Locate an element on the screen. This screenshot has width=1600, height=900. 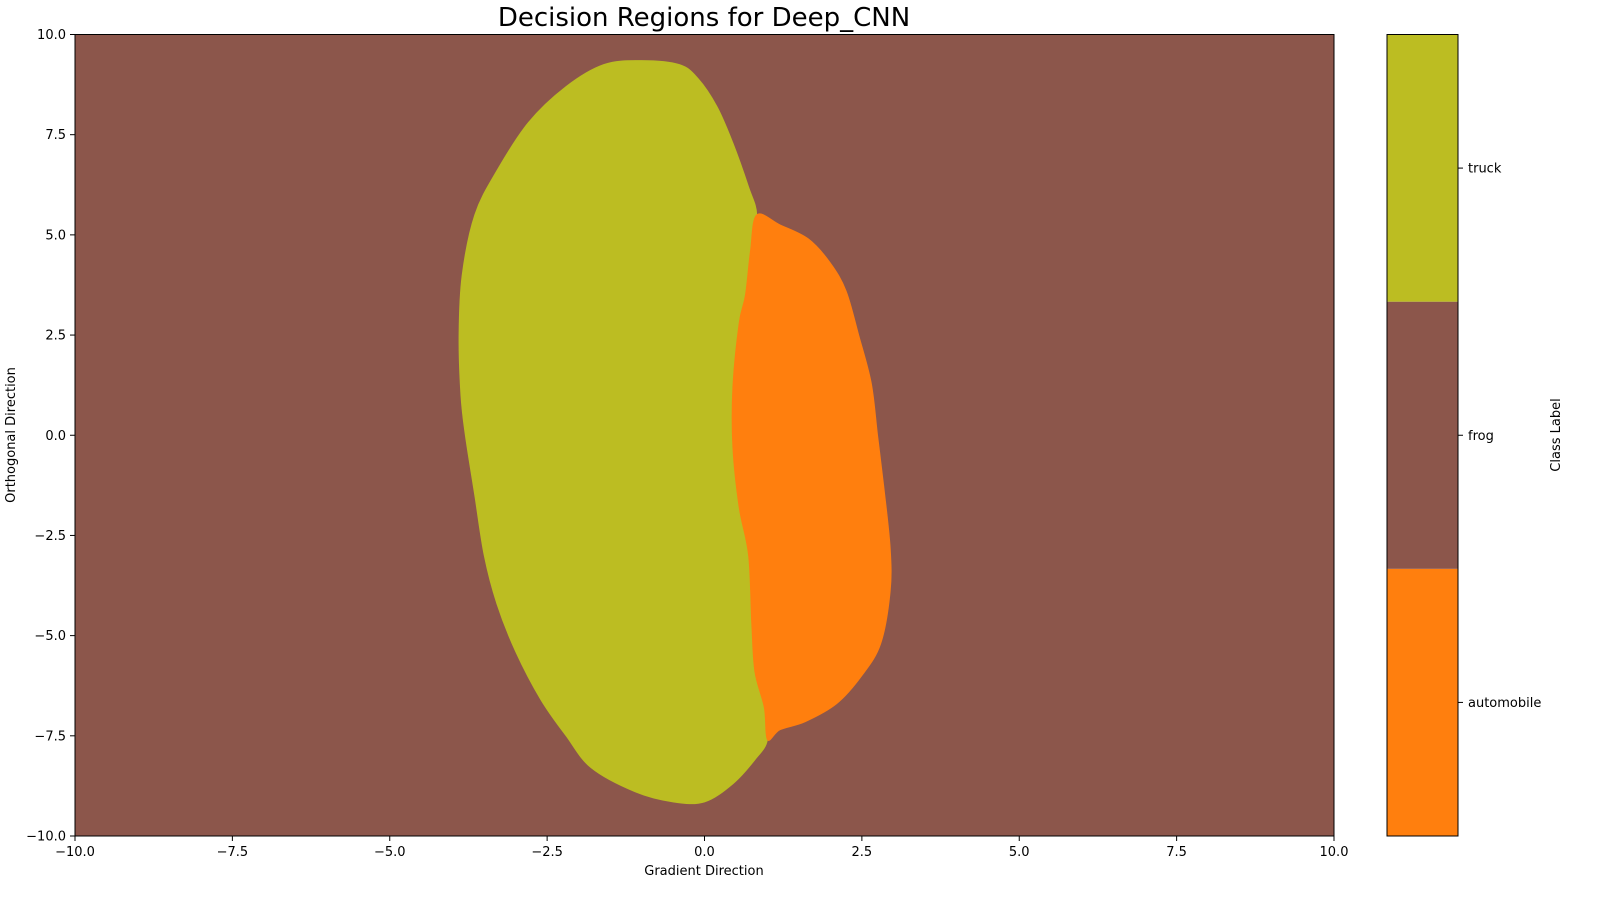
colorbar-segment-frog is located at coordinates (1422, 435).